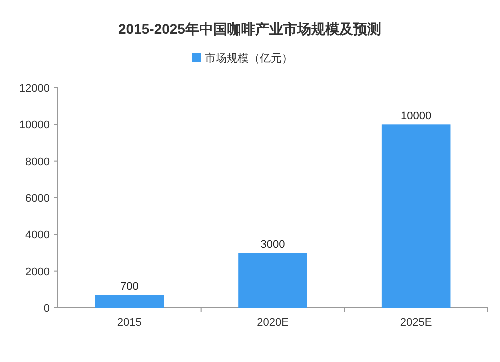 This screenshot has width=500, height=362. Describe the element at coordinates (34, 89) in the screenshot. I see `y-tick-label: 12000` at that location.